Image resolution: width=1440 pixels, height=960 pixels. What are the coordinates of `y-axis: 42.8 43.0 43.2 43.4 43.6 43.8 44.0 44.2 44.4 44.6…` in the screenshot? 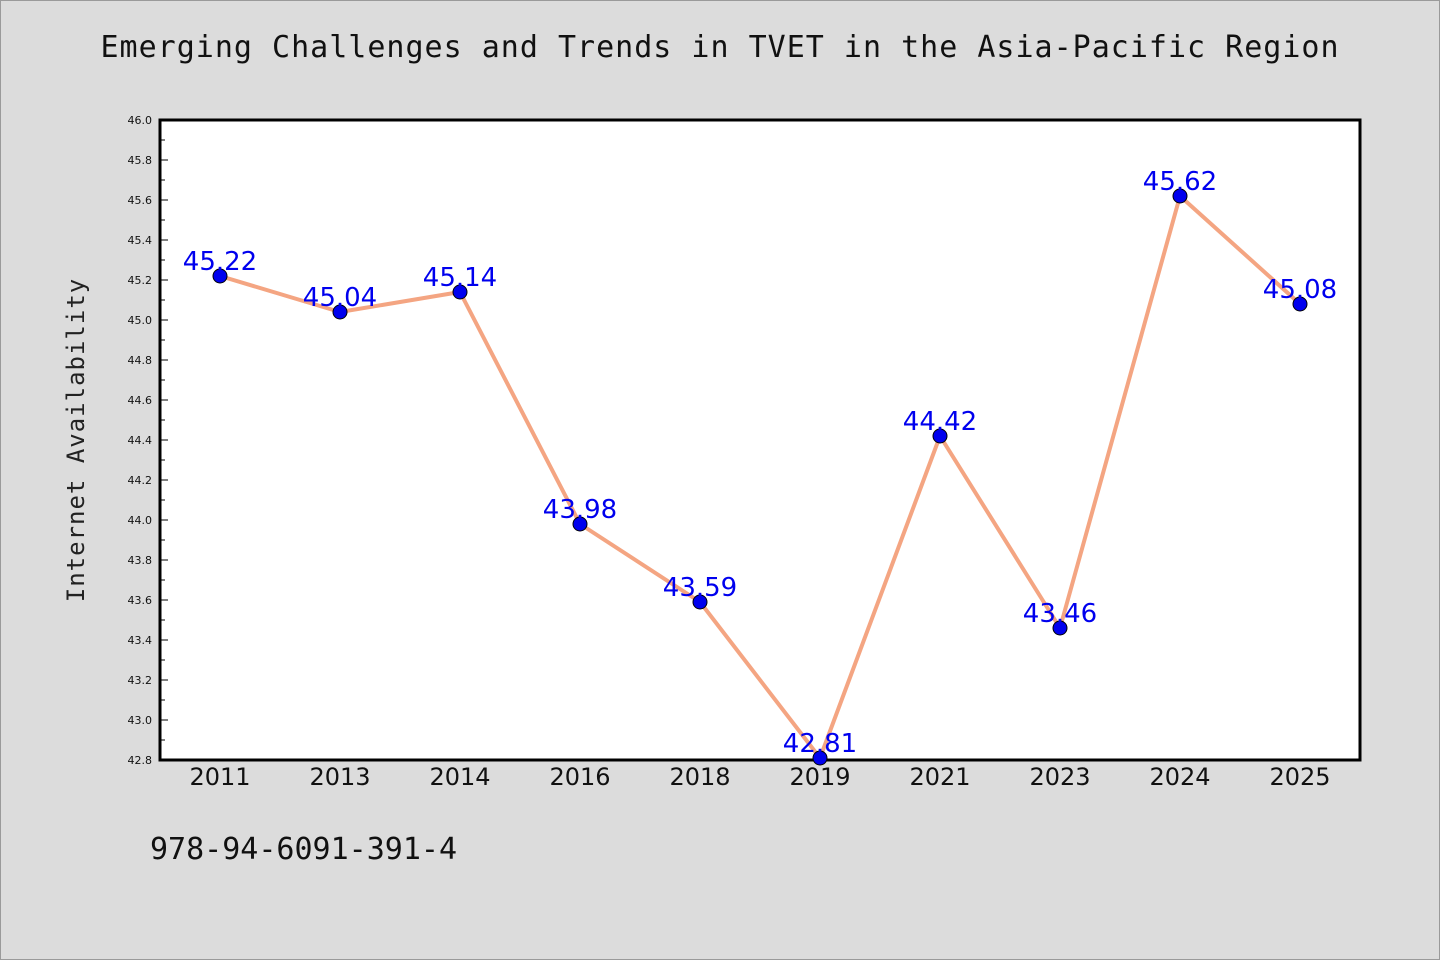 It's located at (148, 440).